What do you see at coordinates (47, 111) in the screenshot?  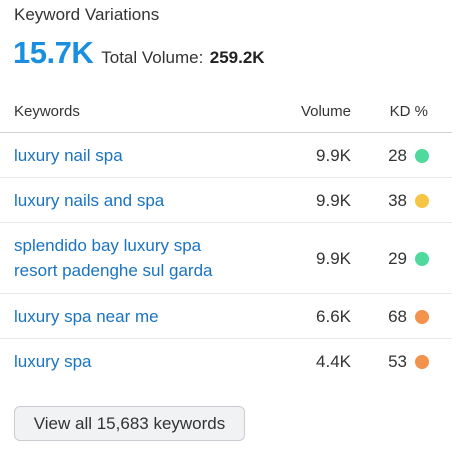 I see `column-header-keywords: Keywords` at bounding box center [47, 111].